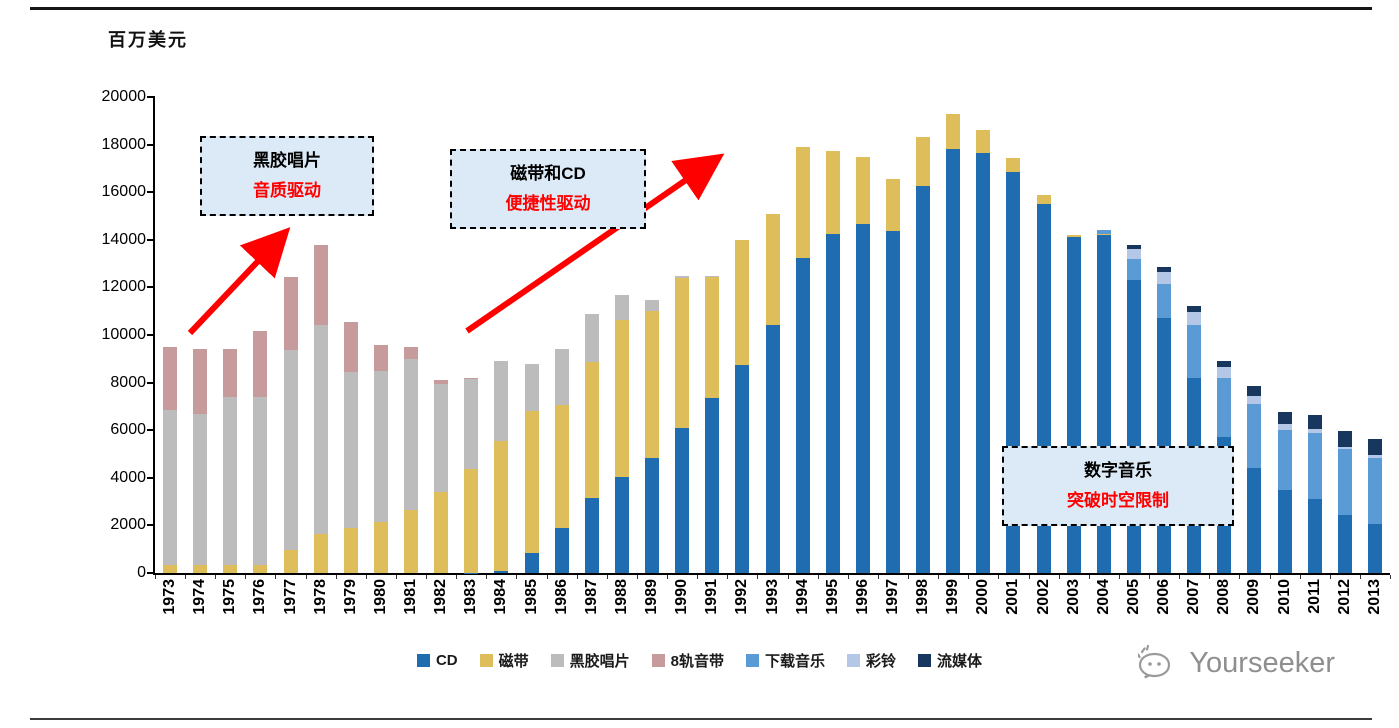 The width and height of the screenshot is (1399, 728). What do you see at coordinates (795, 661) in the screenshot?
I see `legend-label: 下载音乐` at bounding box center [795, 661].